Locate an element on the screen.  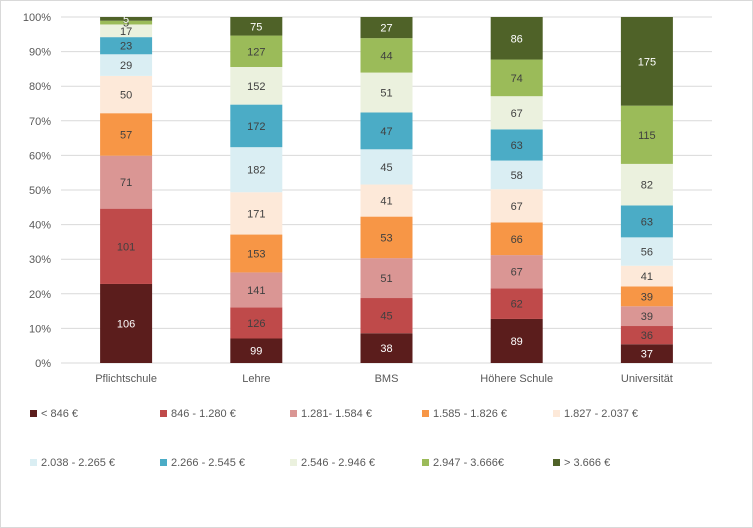
data-label: 89 is located at coordinates (517, 342).